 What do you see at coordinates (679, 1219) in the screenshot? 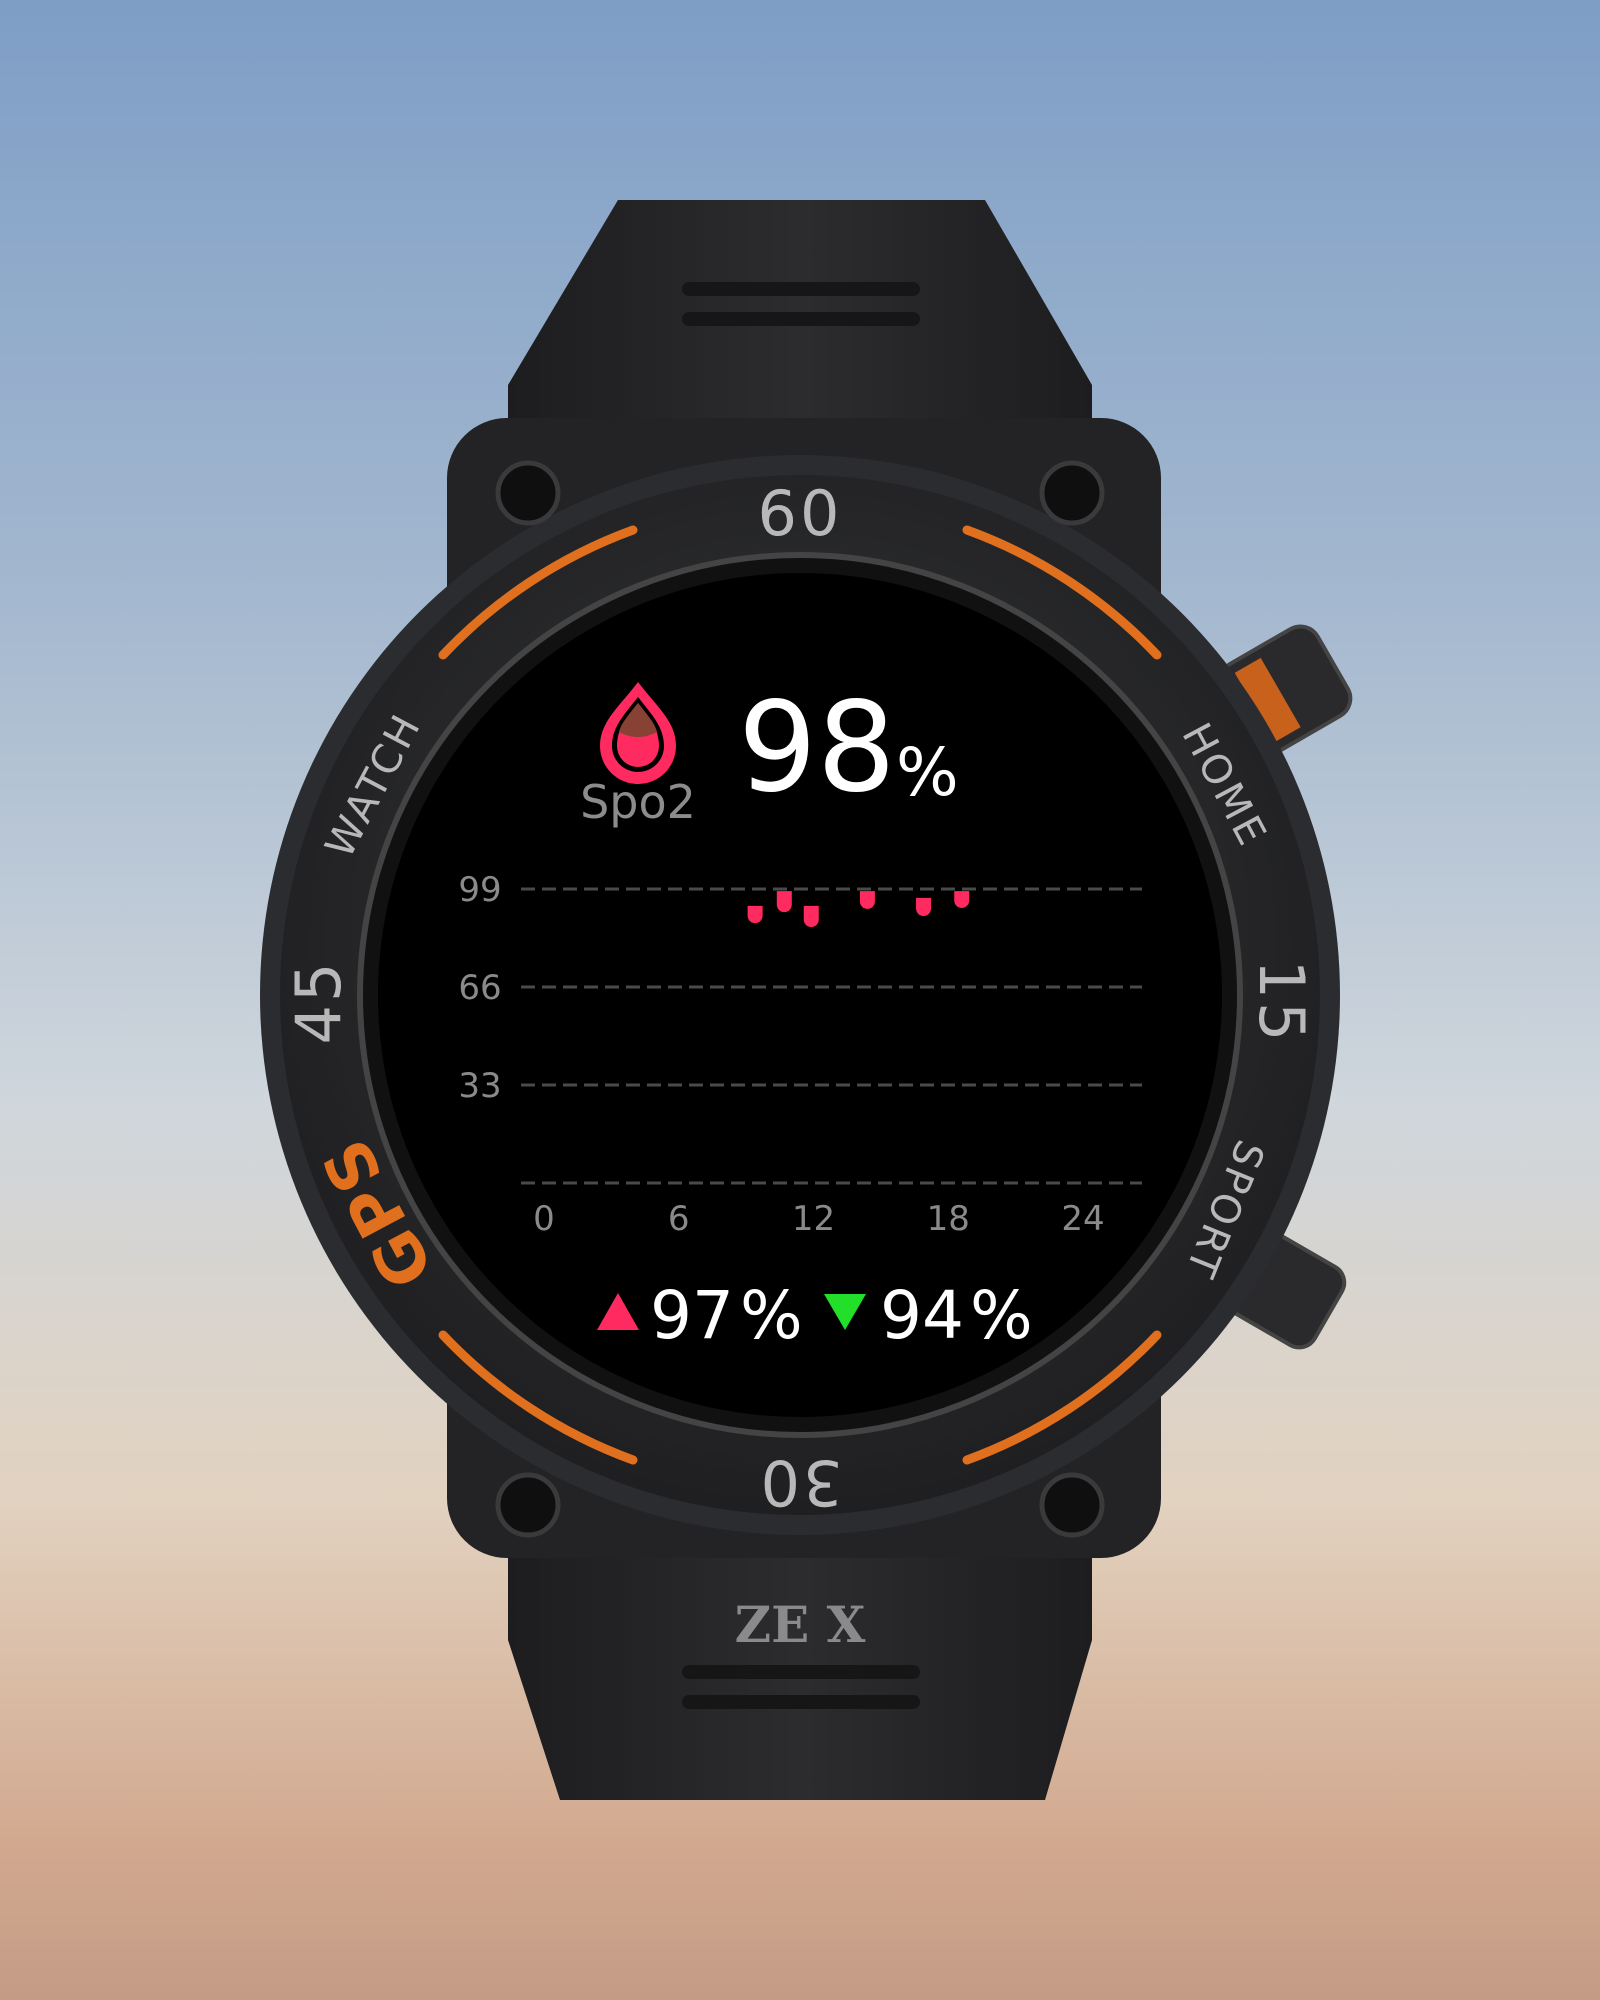
I see `x-tick-label: 6` at bounding box center [679, 1219].